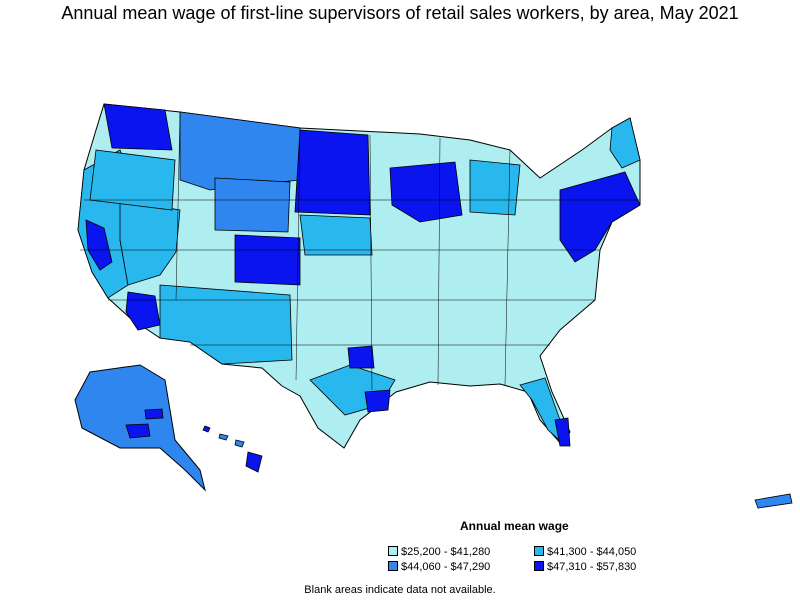 This screenshot has height=600, width=800. I want to click on region-washington, so click(138, 127).